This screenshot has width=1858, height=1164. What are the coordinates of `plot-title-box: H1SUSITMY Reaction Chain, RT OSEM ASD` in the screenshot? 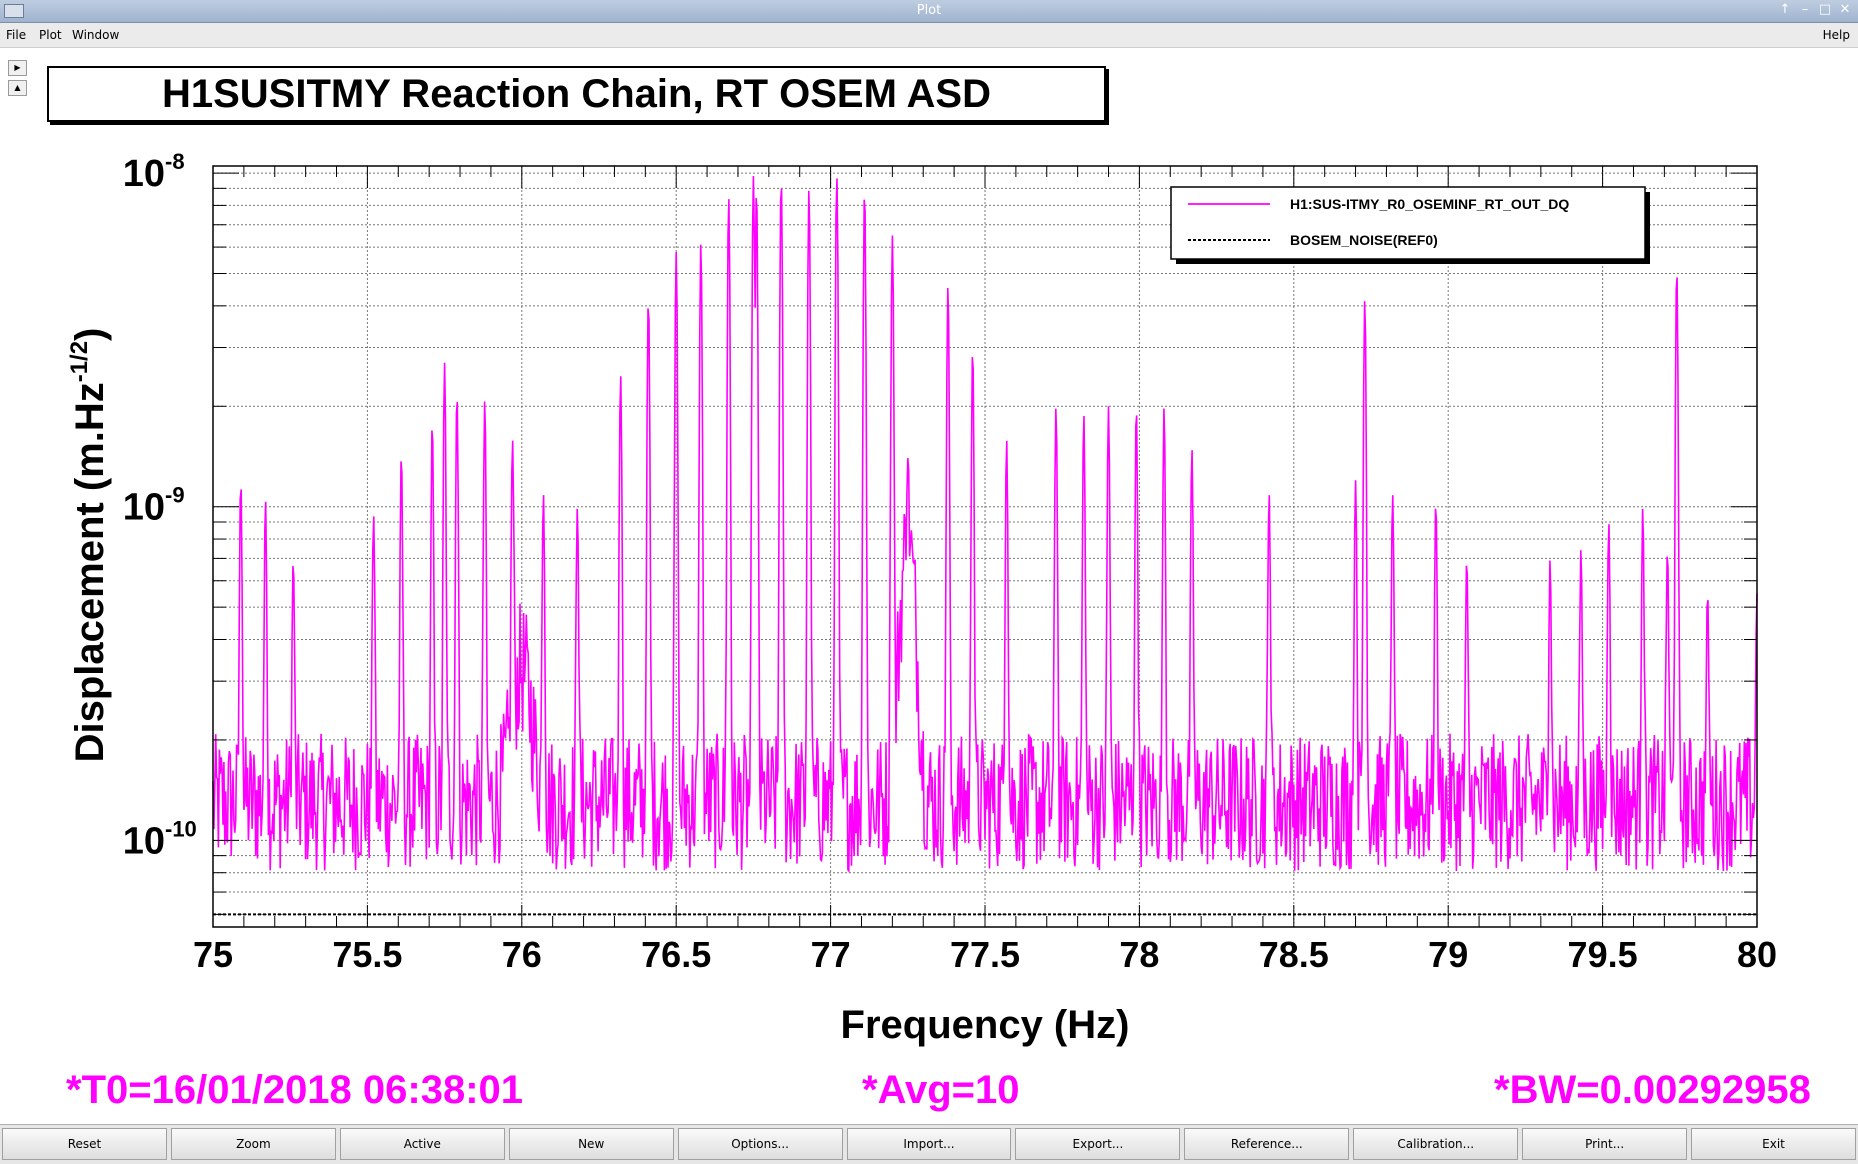 It's located at (576, 94).